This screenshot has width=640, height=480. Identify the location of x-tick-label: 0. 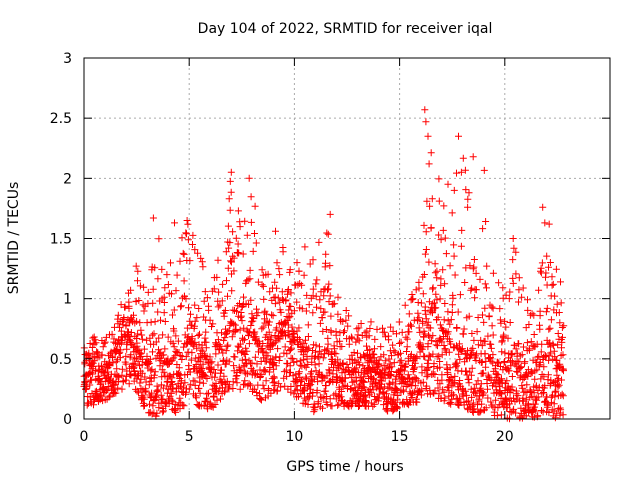
(84, 437).